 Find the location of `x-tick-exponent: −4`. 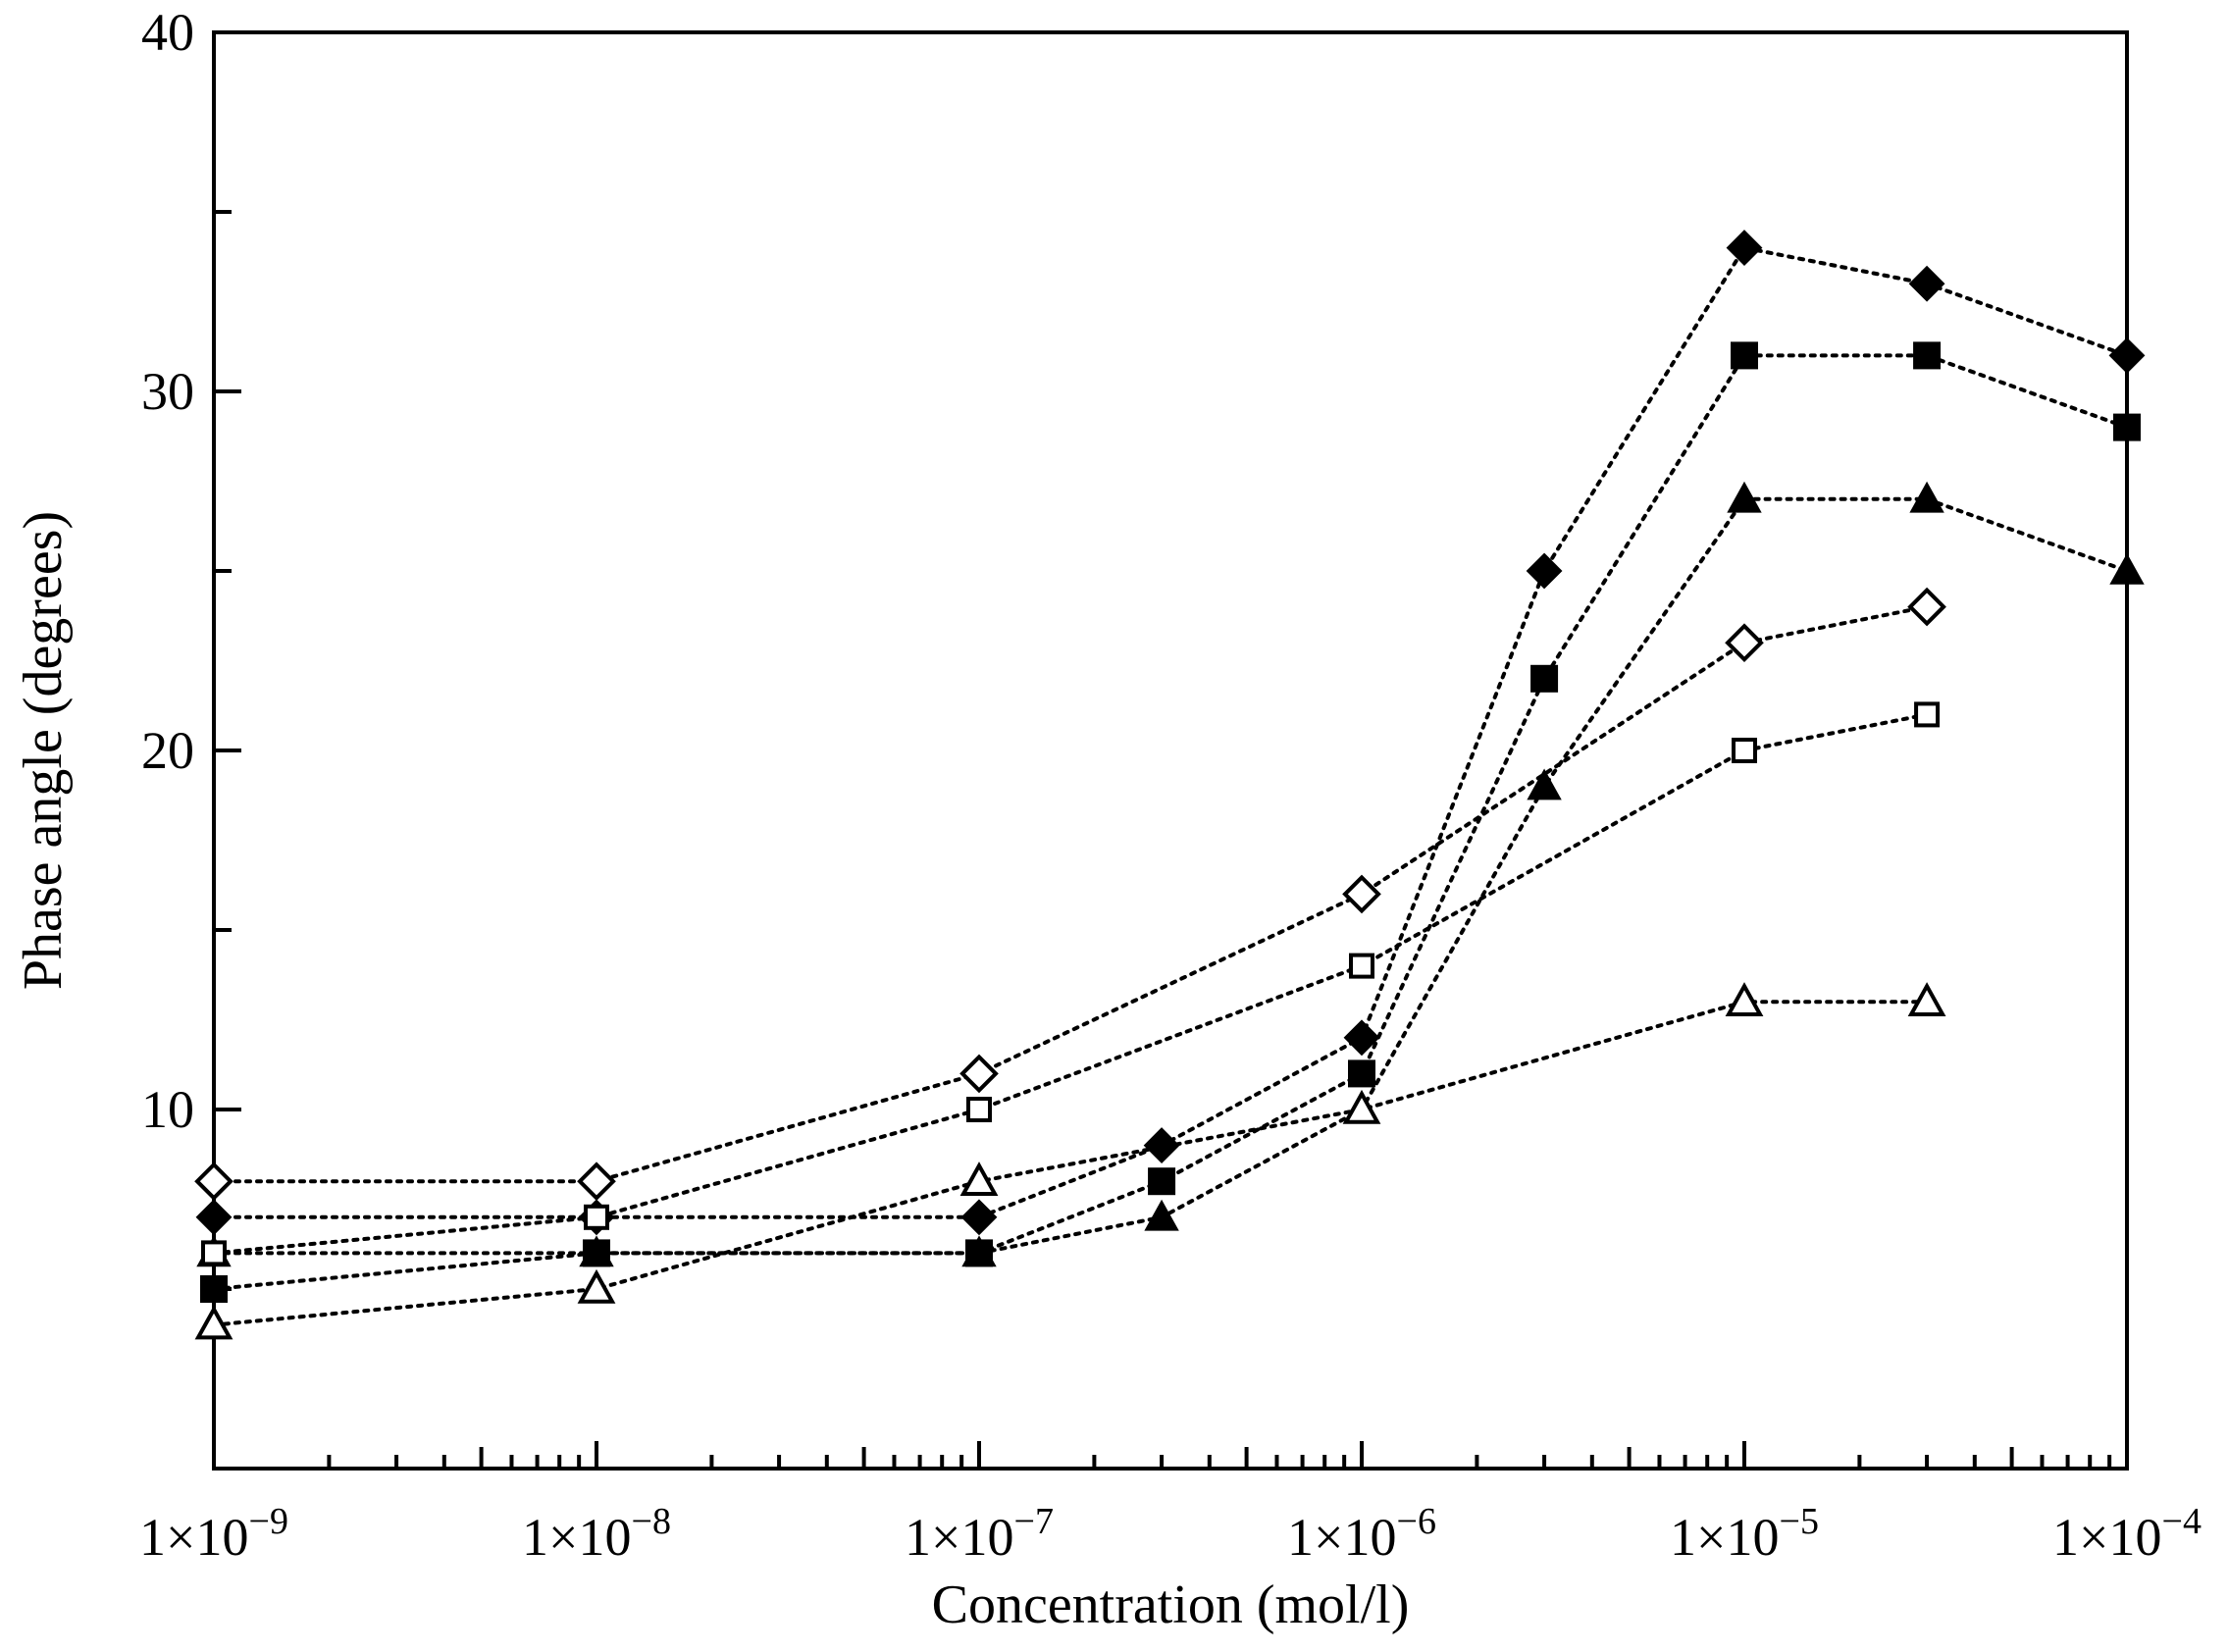

x-tick-exponent: −4 is located at coordinates (2182, 1521).